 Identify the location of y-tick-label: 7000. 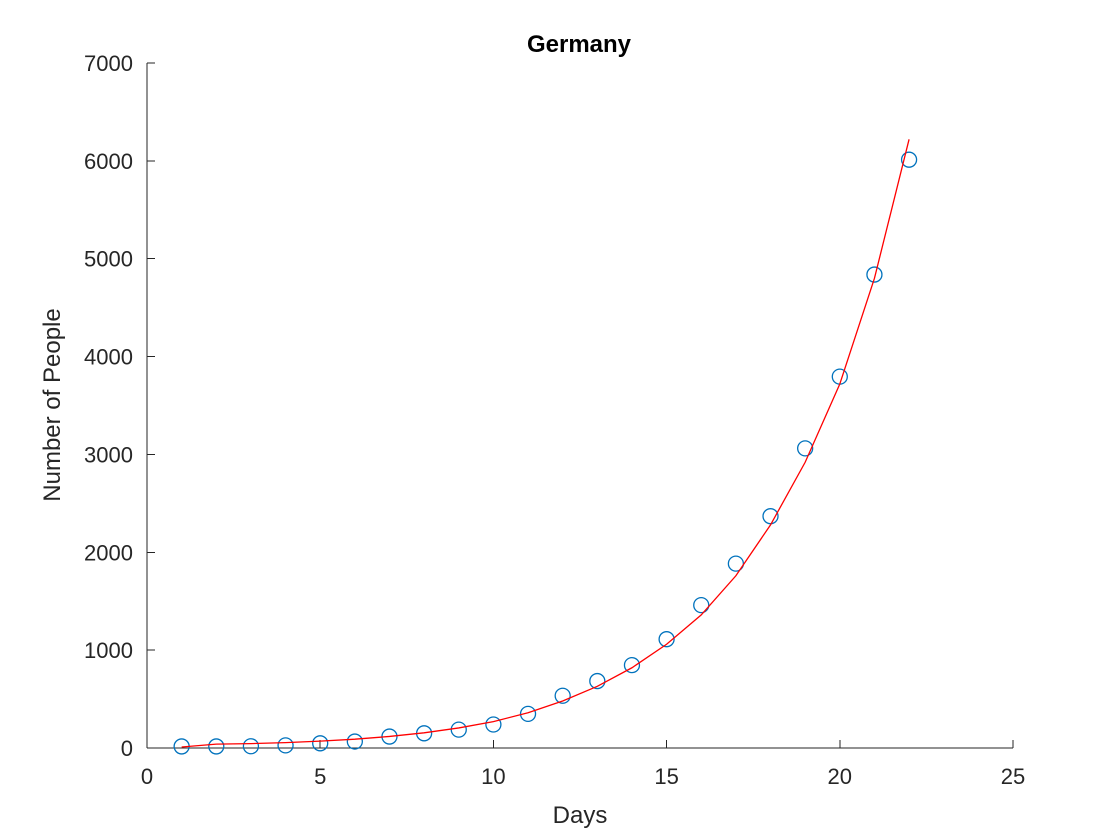
(108, 63).